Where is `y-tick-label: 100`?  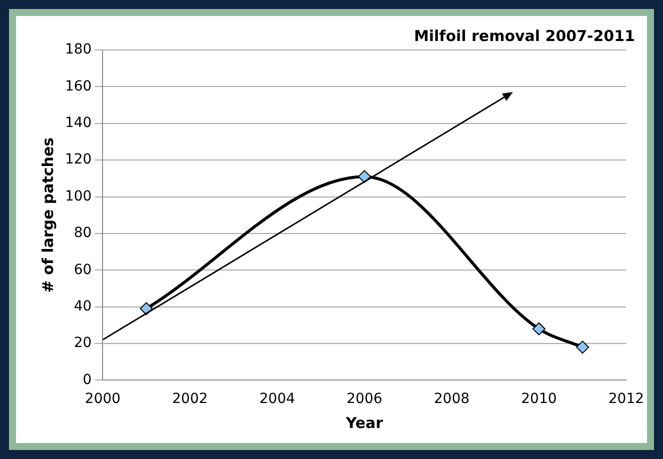
y-tick-label: 100 is located at coordinates (78, 196).